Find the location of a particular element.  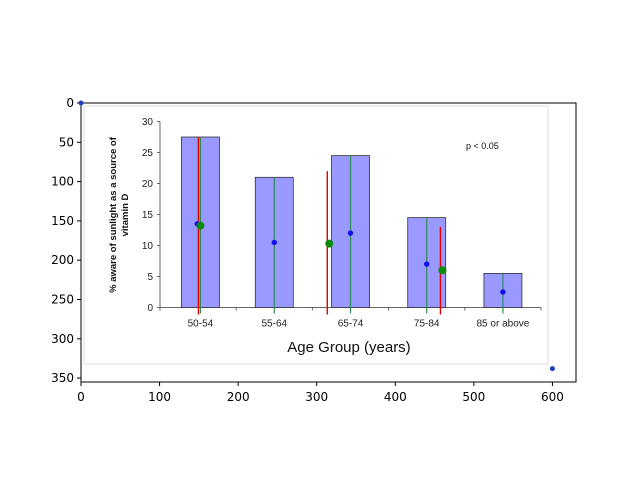

inner-y-tick-label: 10 is located at coordinates (148, 246).